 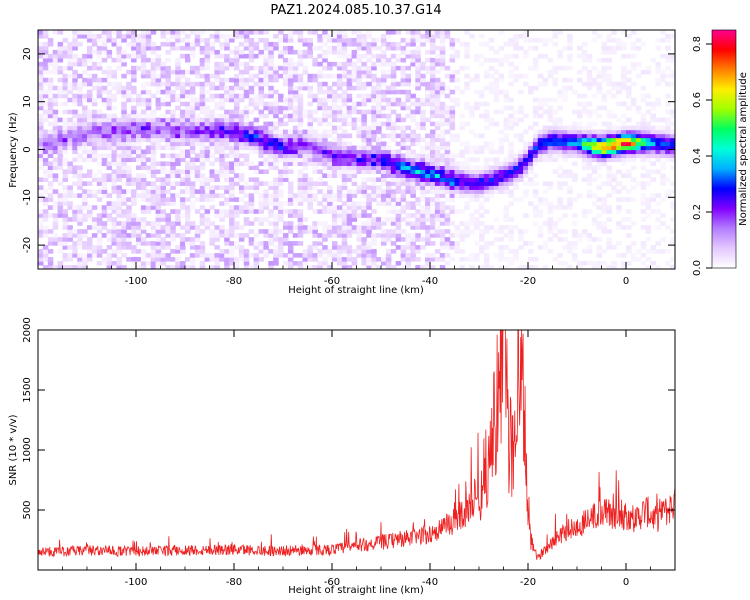 I want to click on snr-x-axis-label: Height of straight line (km), so click(x=356, y=590).